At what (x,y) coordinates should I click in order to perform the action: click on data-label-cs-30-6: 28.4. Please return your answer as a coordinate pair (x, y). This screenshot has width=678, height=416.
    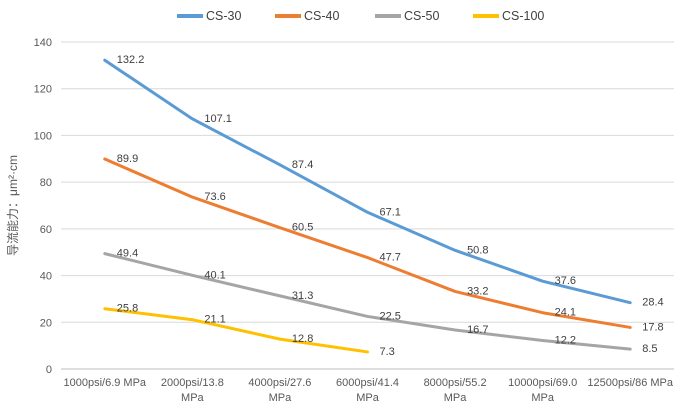
    Looking at the image, I should click on (652, 303).